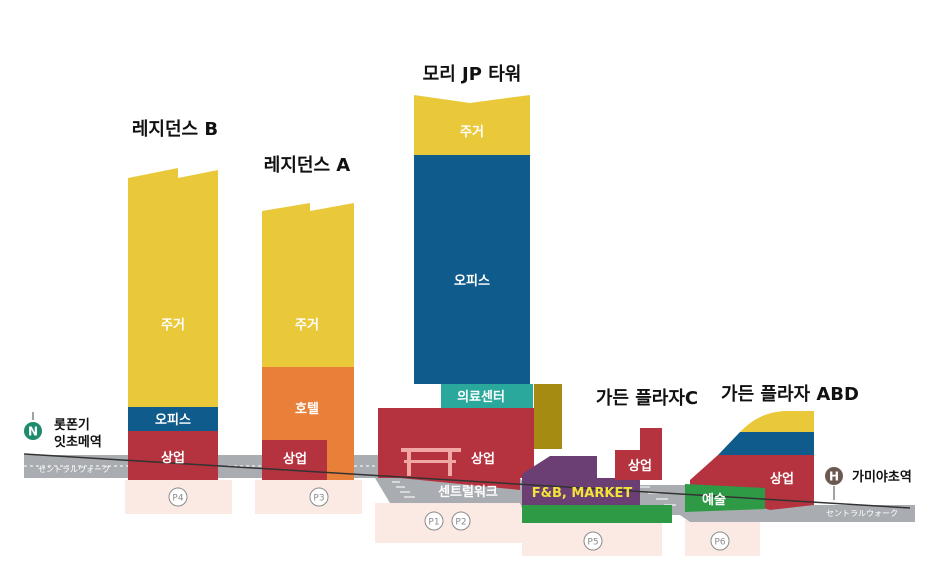 The width and height of the screenshot is (936, 573). I want to click on mori-tower-residential-label: 주거, so click(472, 132).